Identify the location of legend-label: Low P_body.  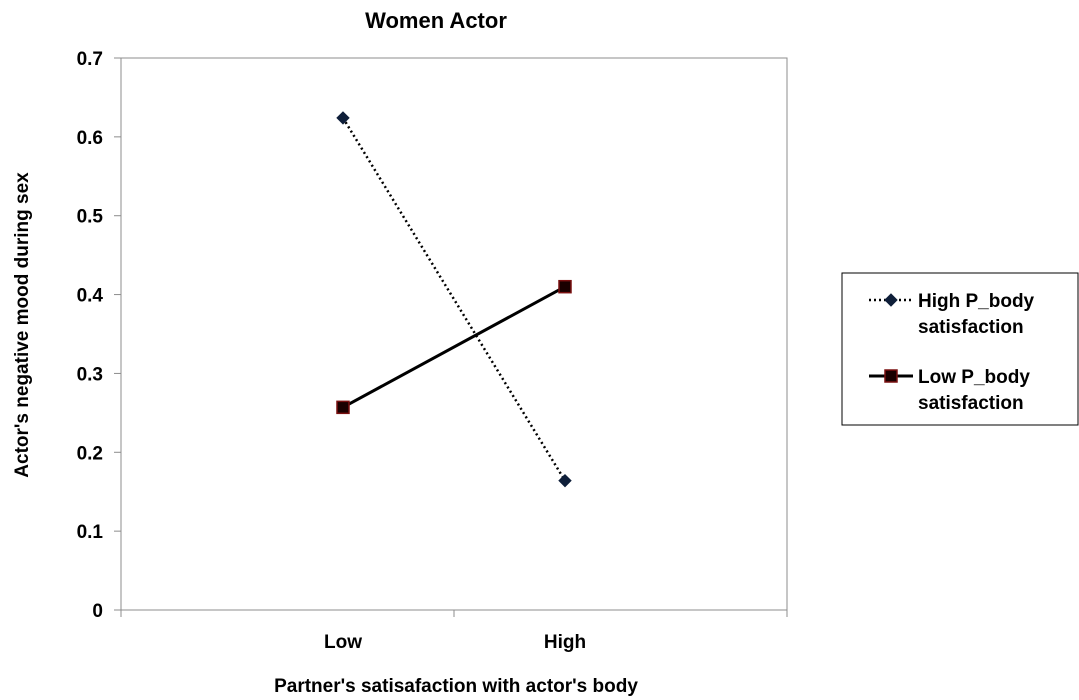
(974, 377).